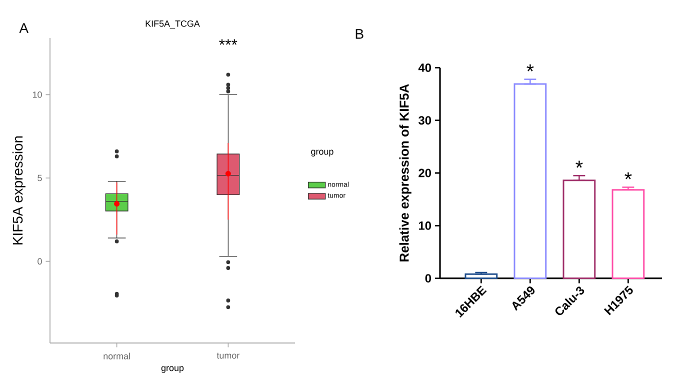  Describe the element at coordinates (228, 42) in the screenshot. I see `annotation: ***` at that location.